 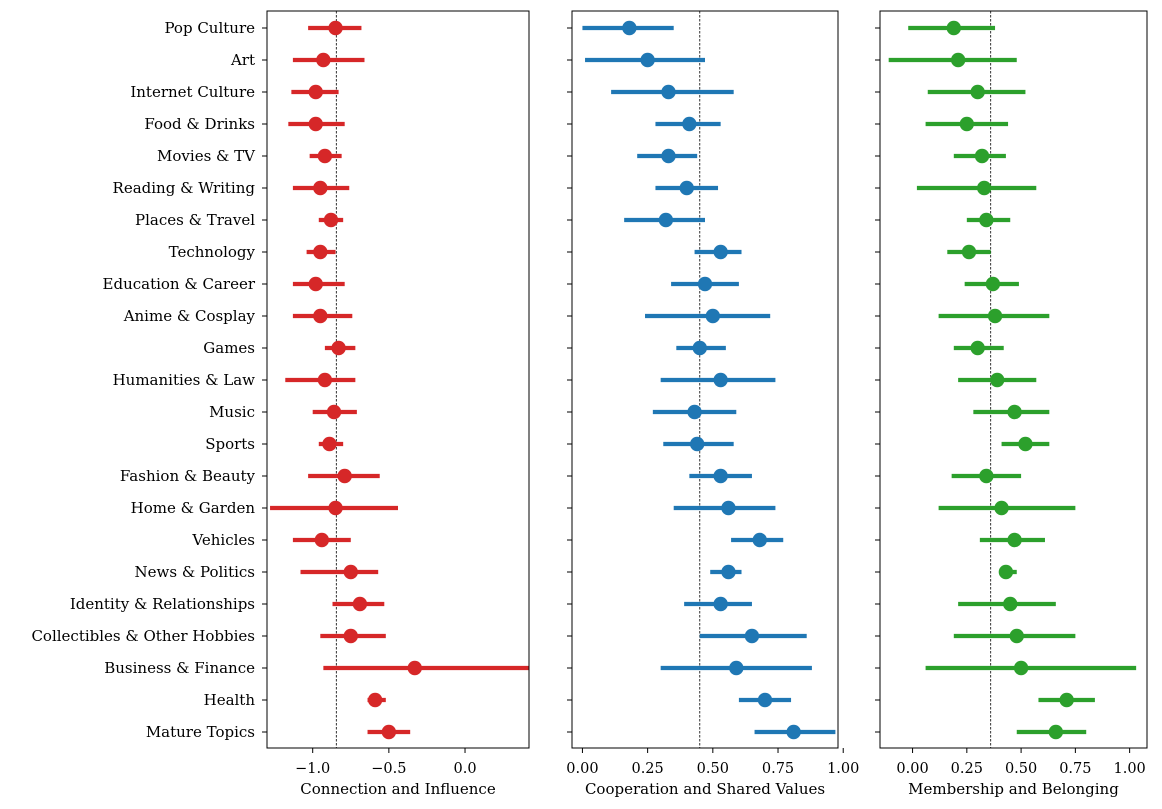 I want to click on category-label: Places & Travel, so click(x=195, y=220).